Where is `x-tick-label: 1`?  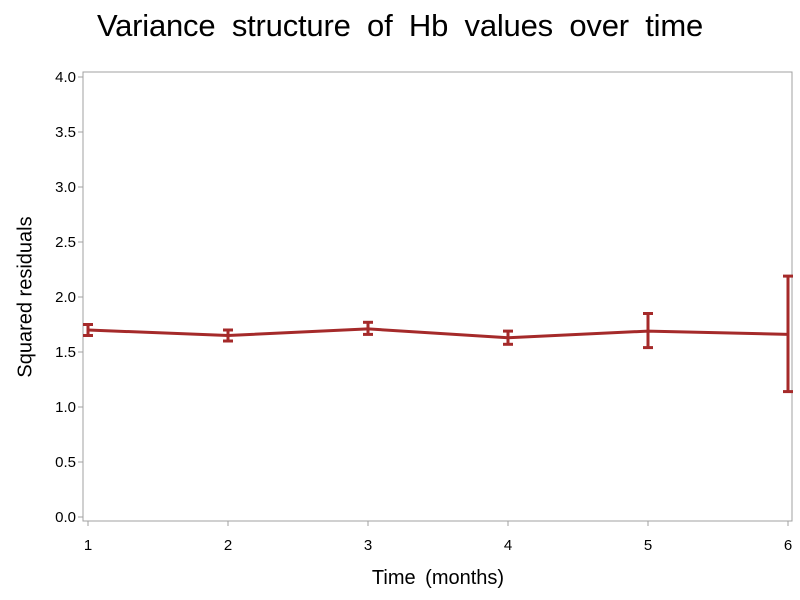
x-tick-label: 1 is located at coordinates (88, 545).